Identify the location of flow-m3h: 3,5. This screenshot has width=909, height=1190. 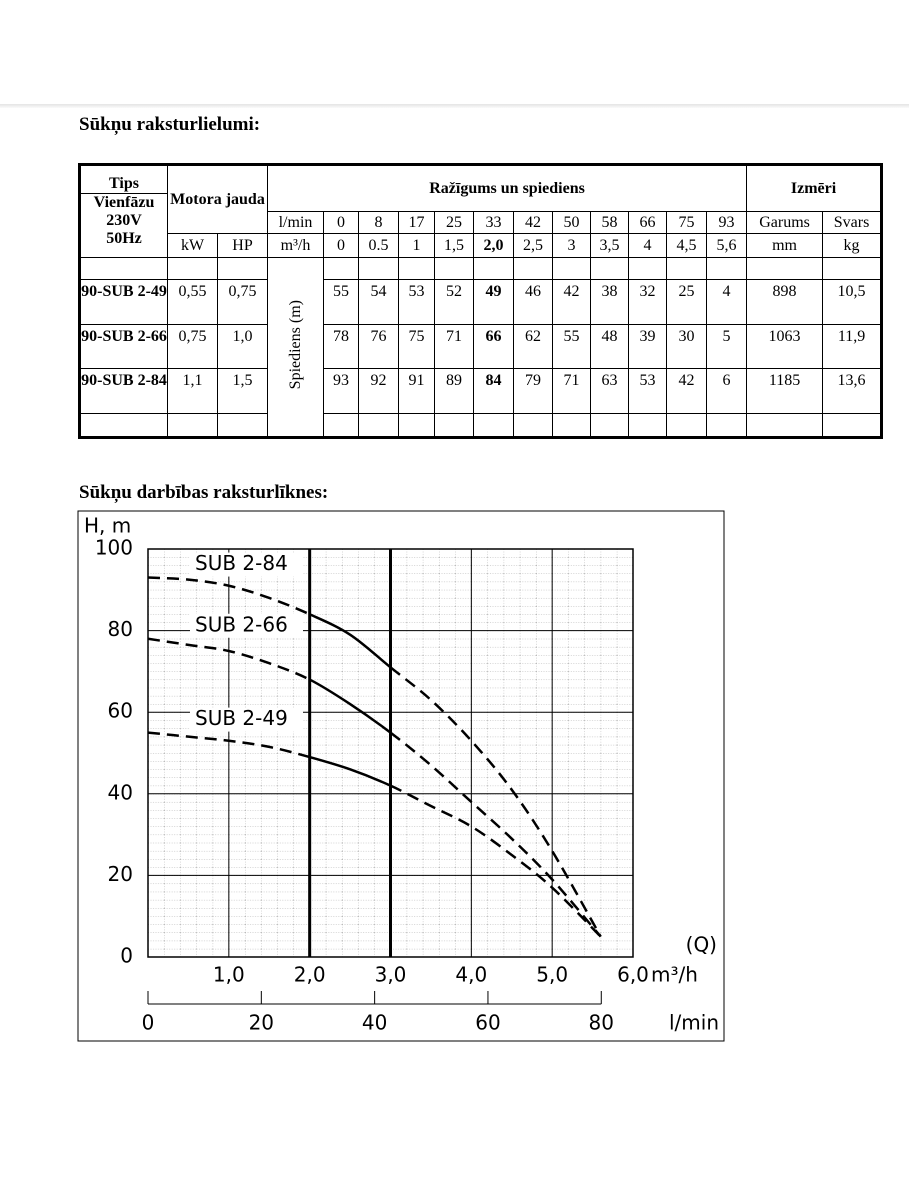
(609, 245).